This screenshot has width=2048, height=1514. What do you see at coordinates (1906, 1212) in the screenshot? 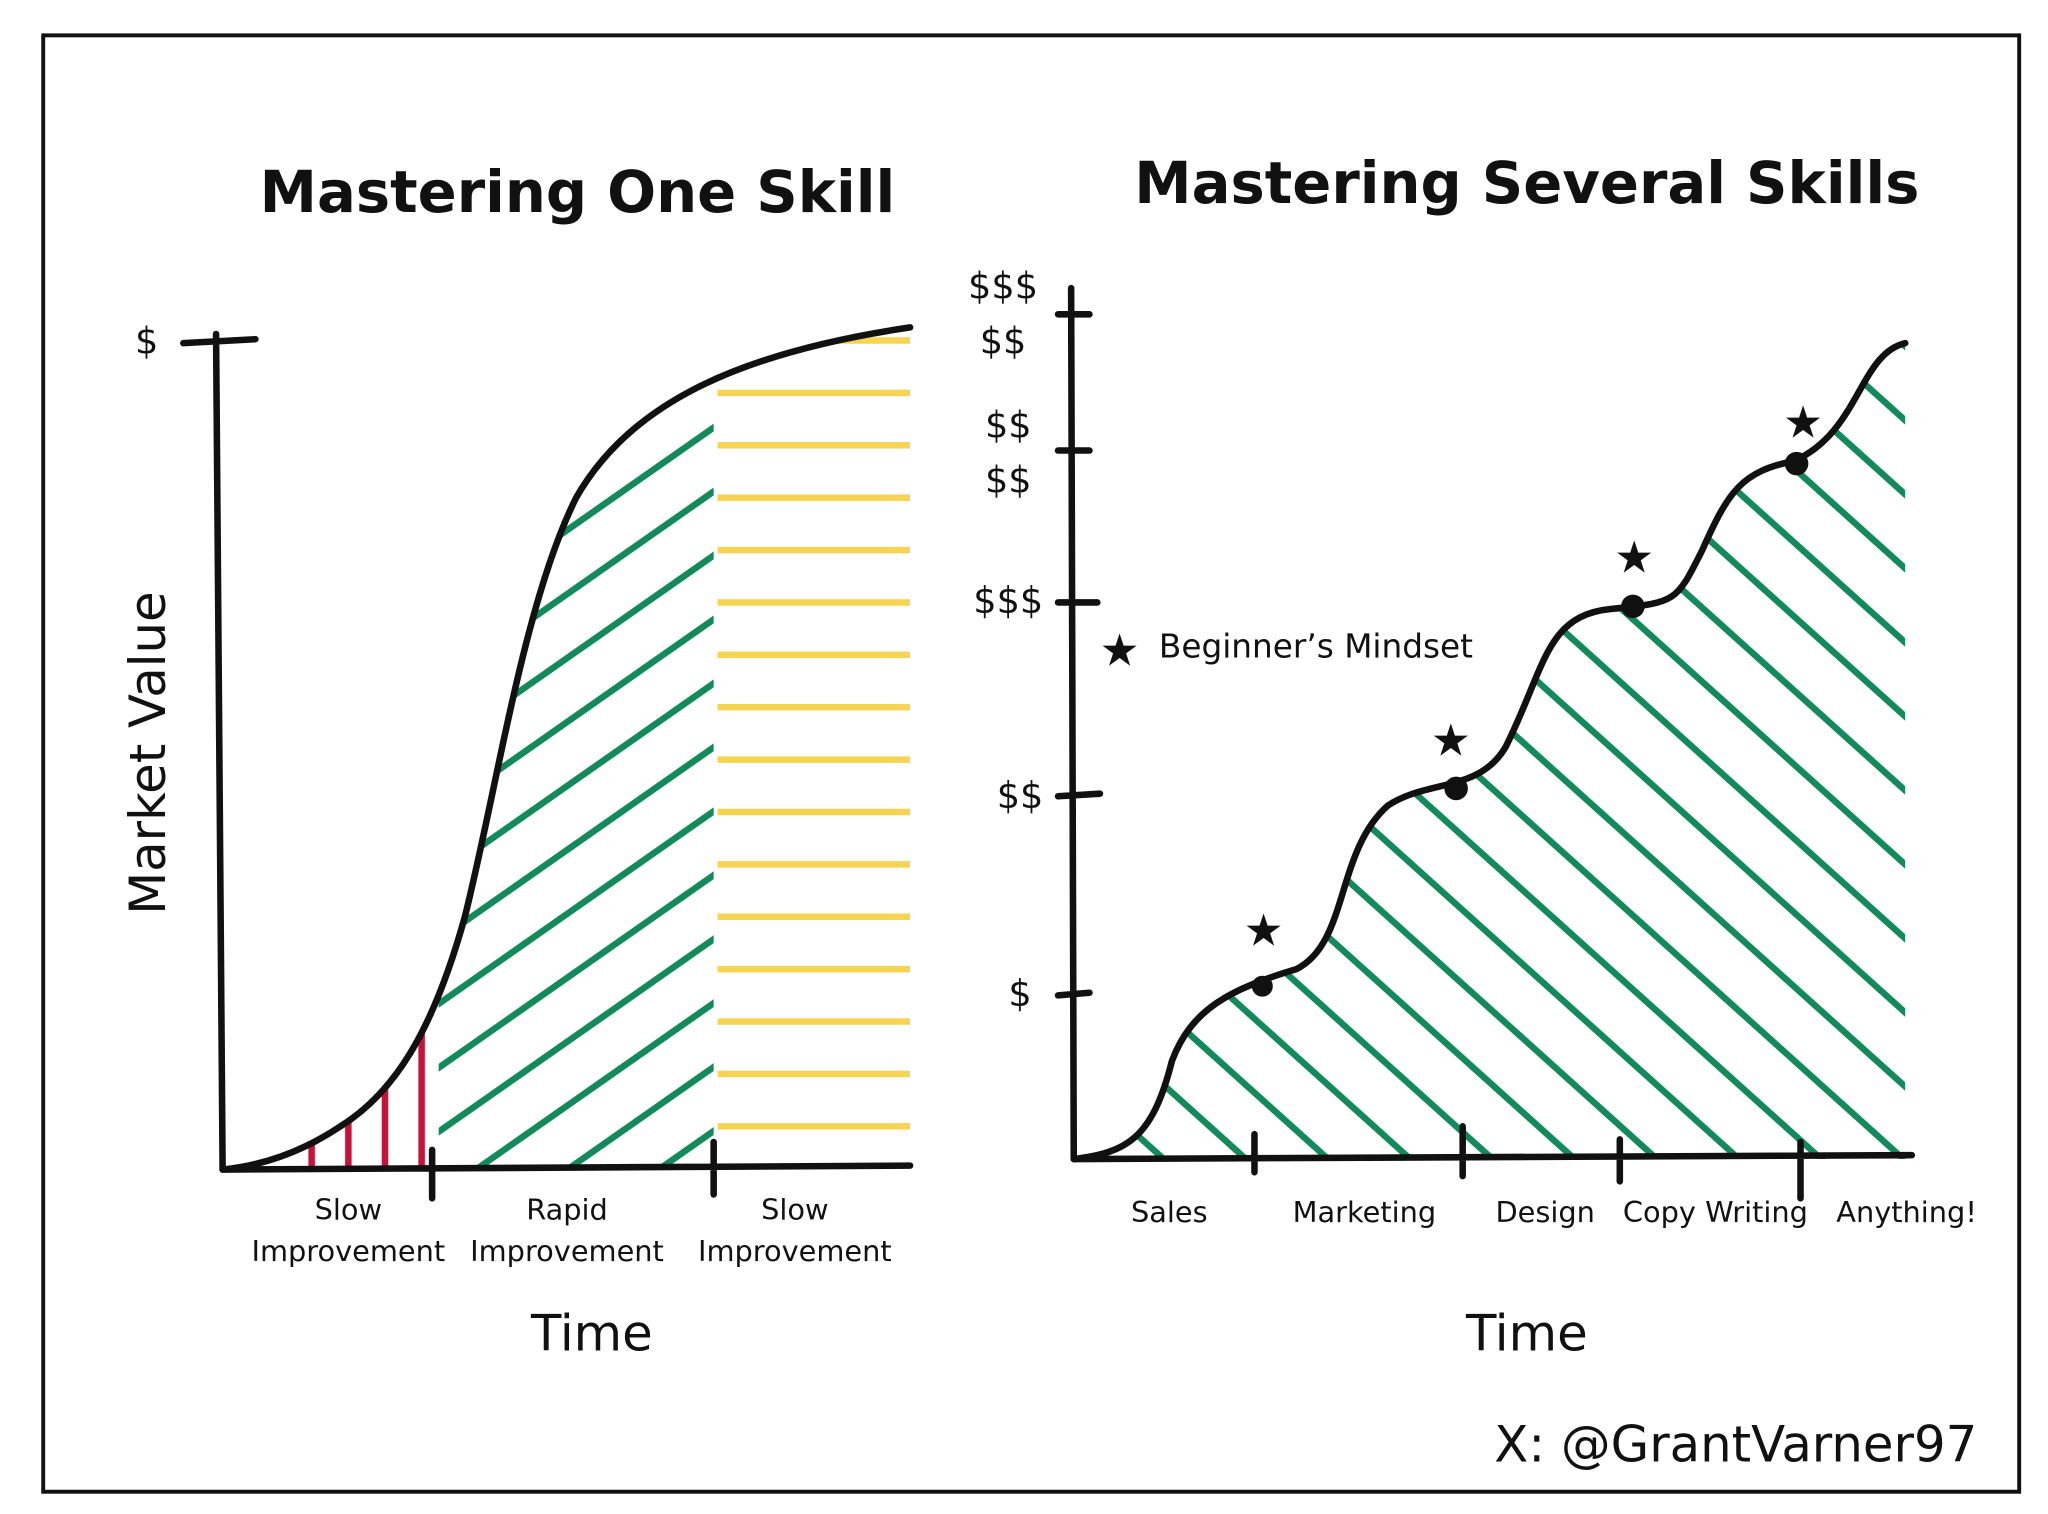
I see `category-label: Anything!` at bounding box center [1906, 1212].